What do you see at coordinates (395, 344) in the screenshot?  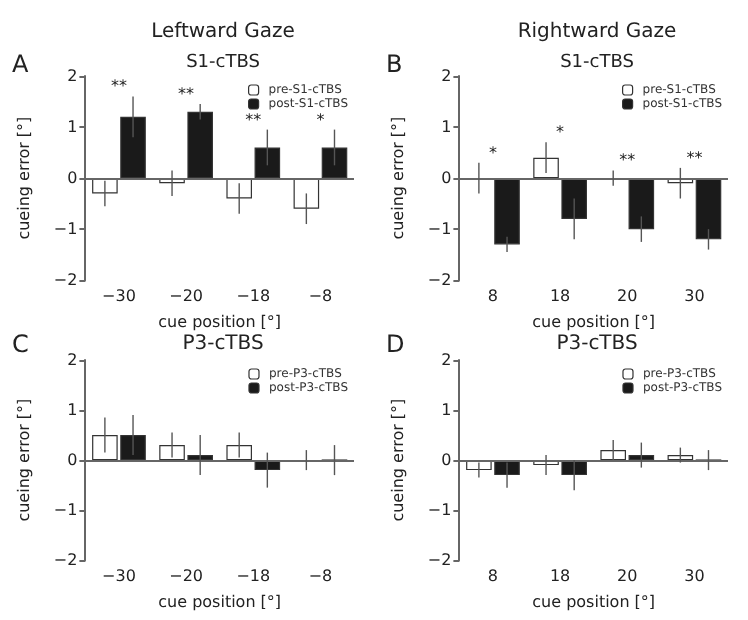 I see `text: D` at bounding box center [395, 344].